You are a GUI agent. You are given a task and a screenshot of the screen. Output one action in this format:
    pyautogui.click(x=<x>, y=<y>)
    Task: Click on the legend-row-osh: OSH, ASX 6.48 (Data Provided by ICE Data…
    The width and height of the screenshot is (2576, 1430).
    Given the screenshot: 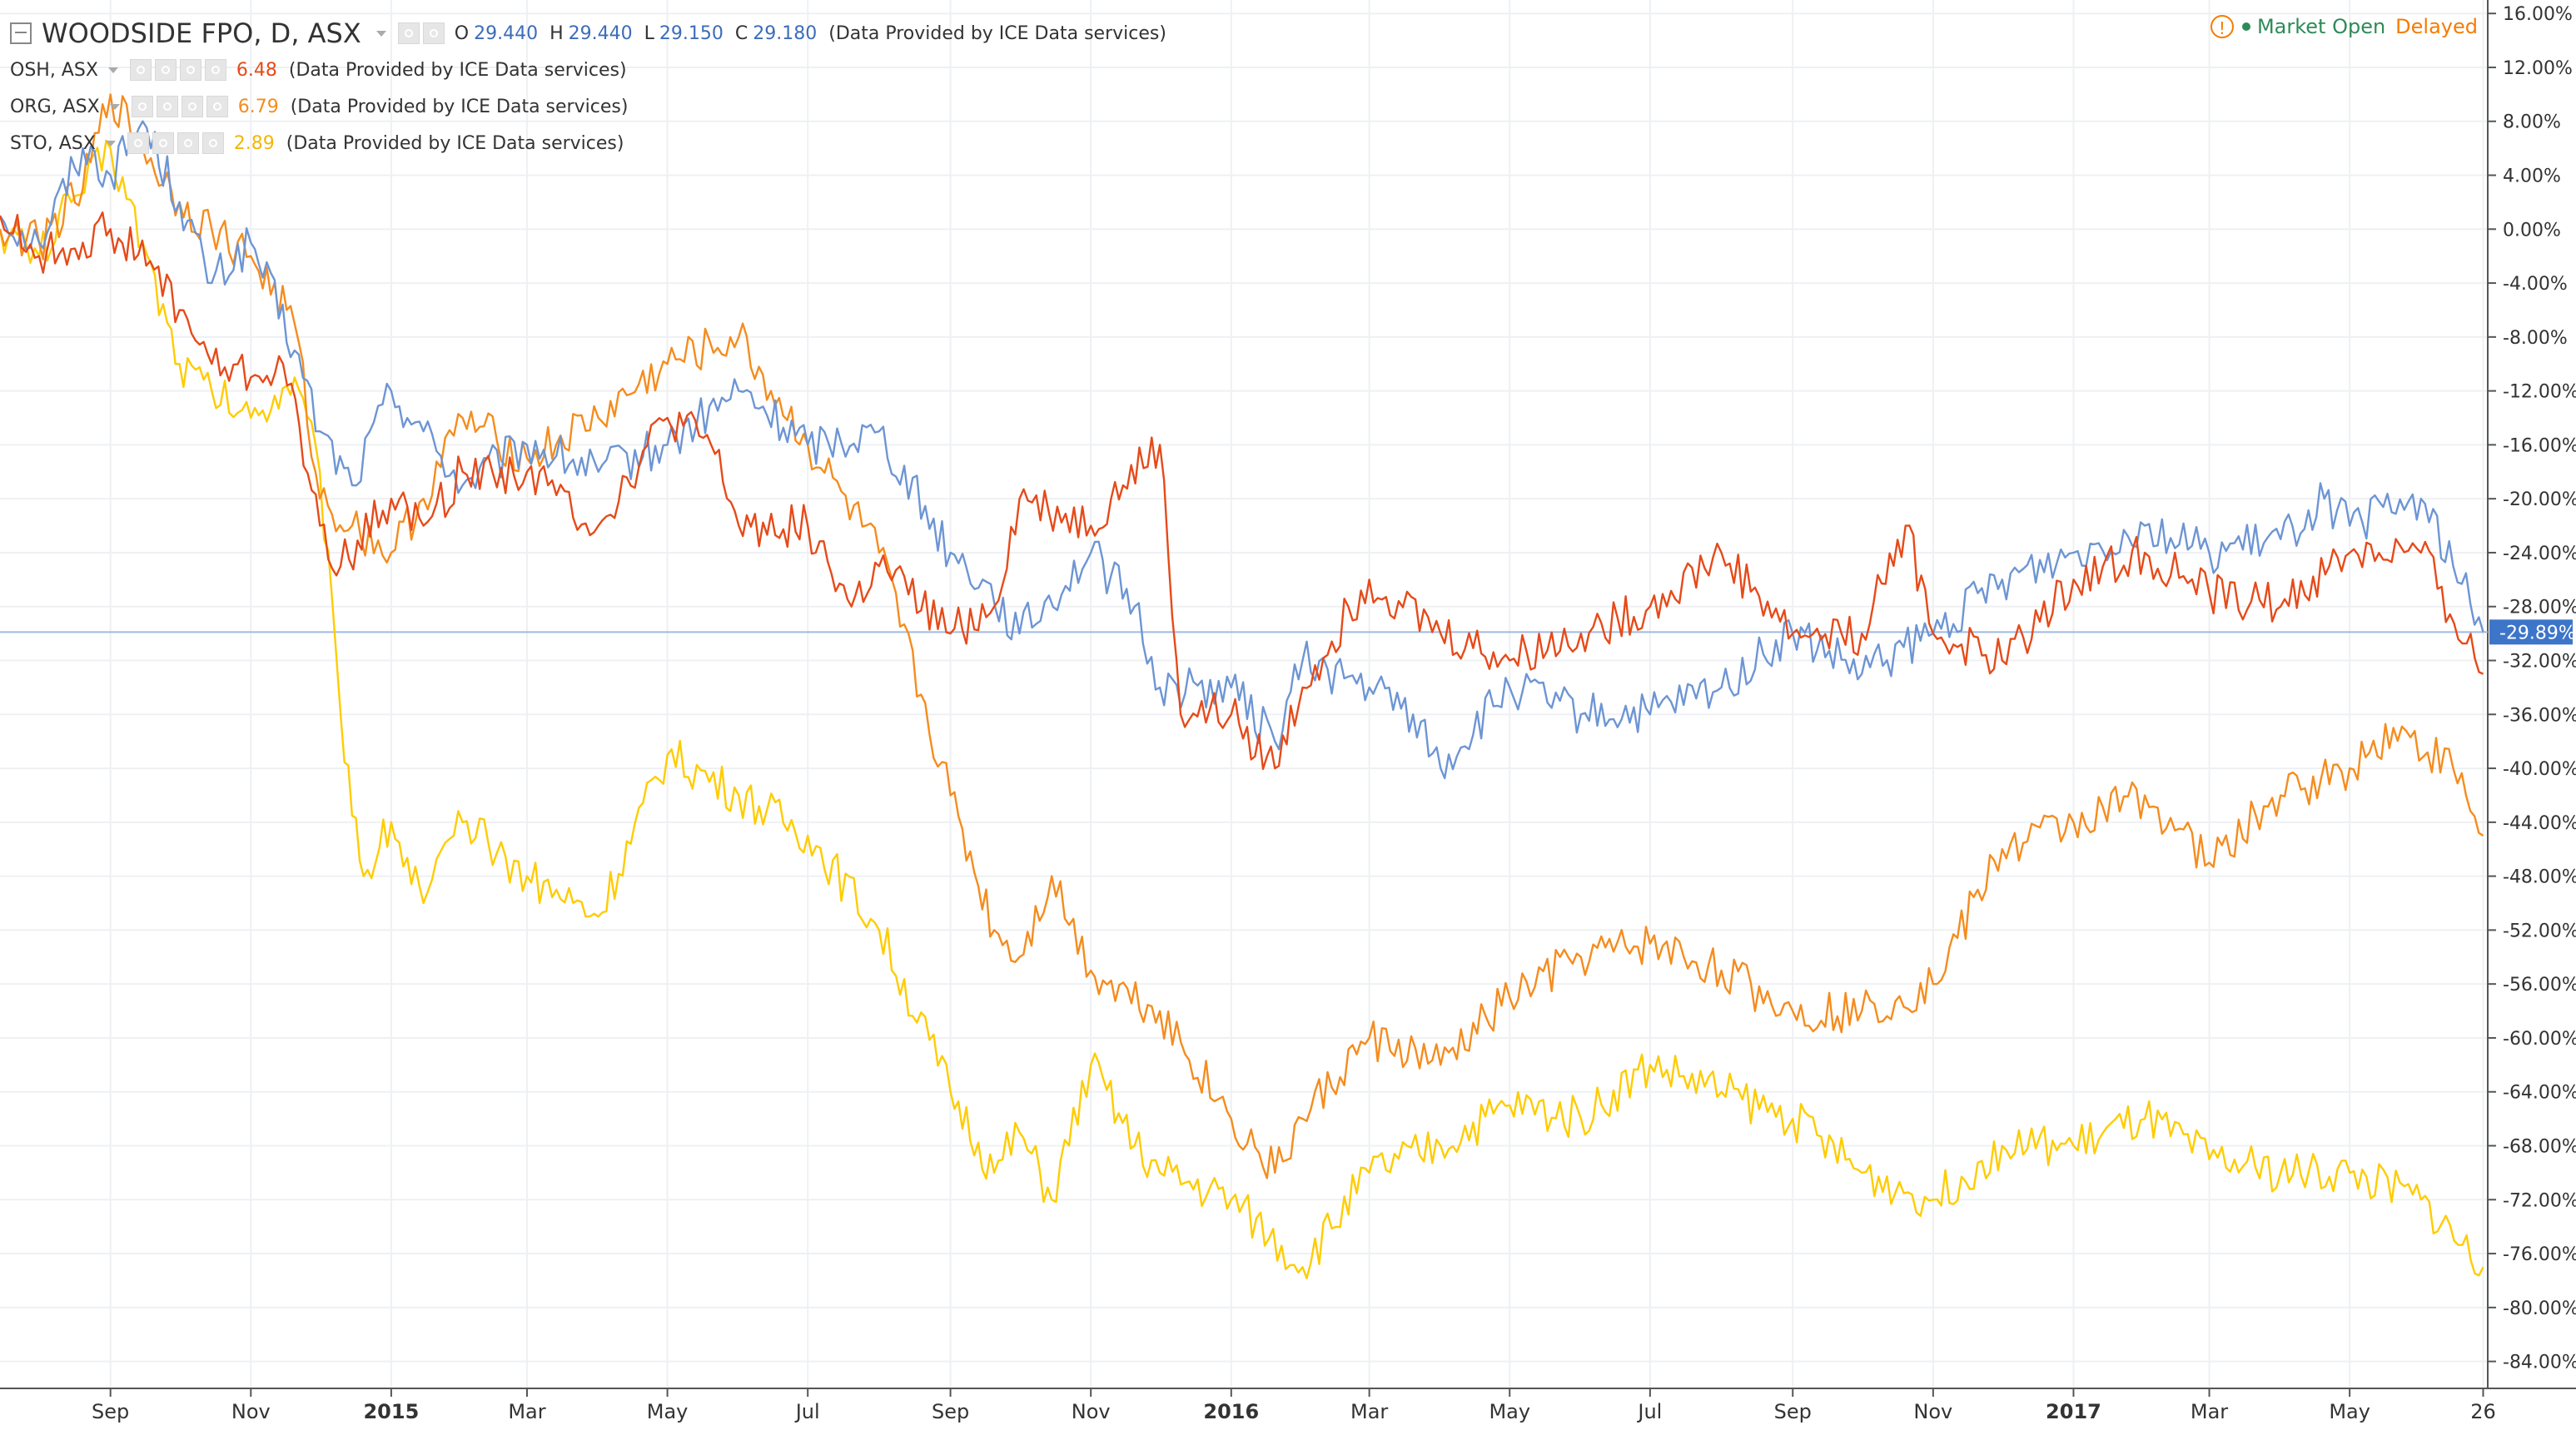 What is the action you would take?
    pyautogui.click(x=588, y=70)
    